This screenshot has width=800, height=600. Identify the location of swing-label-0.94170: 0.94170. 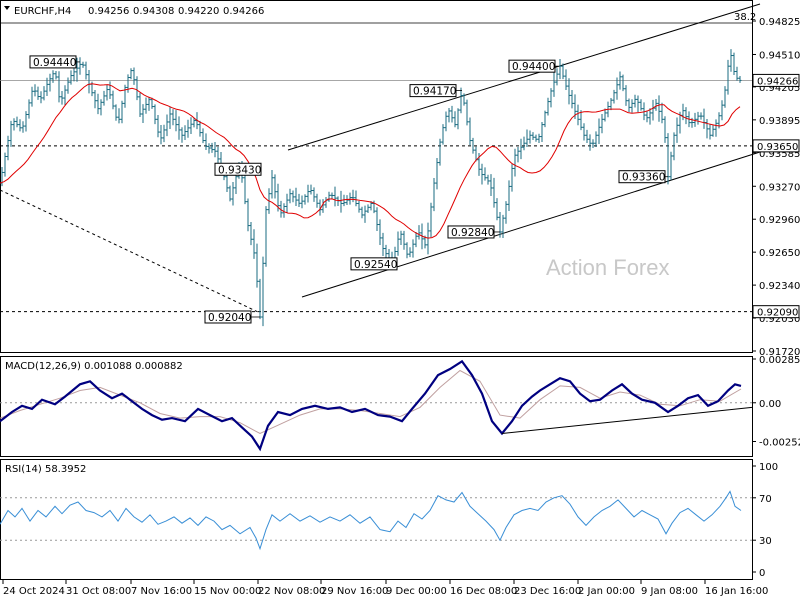
(434, 92).